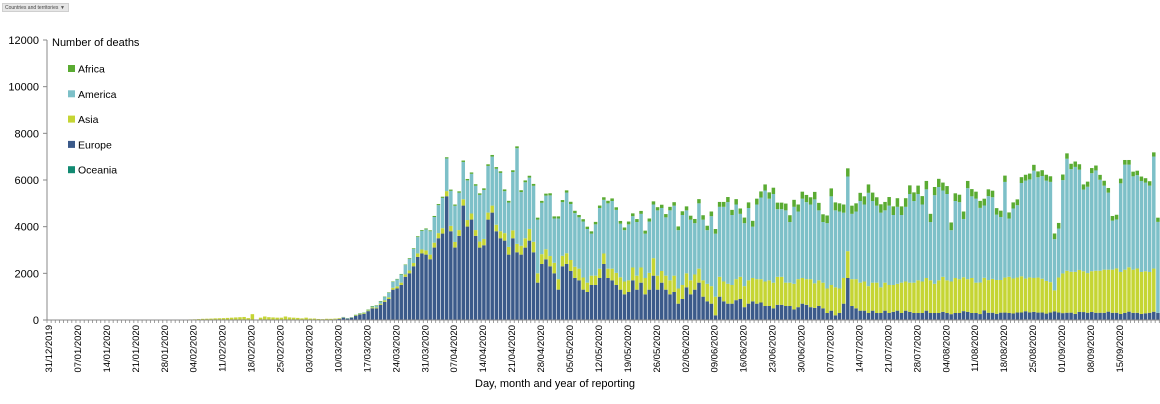 The width and height of the screenshot is (1160, 404). I want to click on x-tick-label: 03/03/2020, so click(310, 349).